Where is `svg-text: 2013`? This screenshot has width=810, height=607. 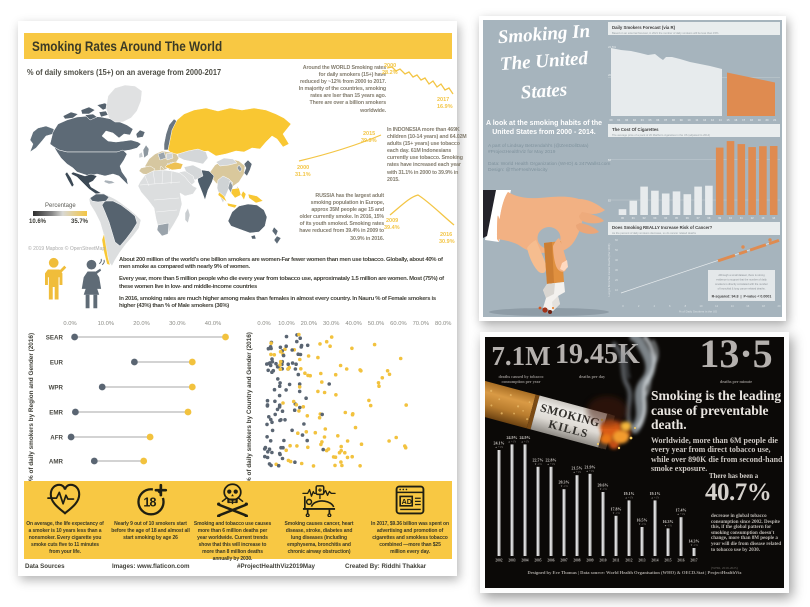
svg-text: 2013 is located at coordinates (641, 561).